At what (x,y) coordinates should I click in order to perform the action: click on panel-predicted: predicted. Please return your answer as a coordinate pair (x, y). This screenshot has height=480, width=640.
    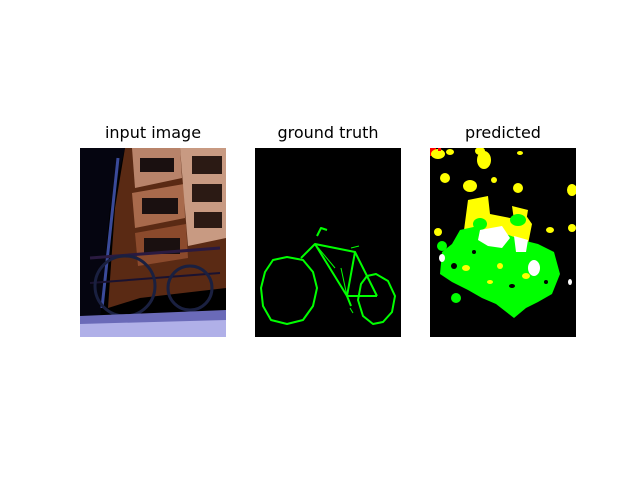
    Looking at the image, I should click on (503, 230).